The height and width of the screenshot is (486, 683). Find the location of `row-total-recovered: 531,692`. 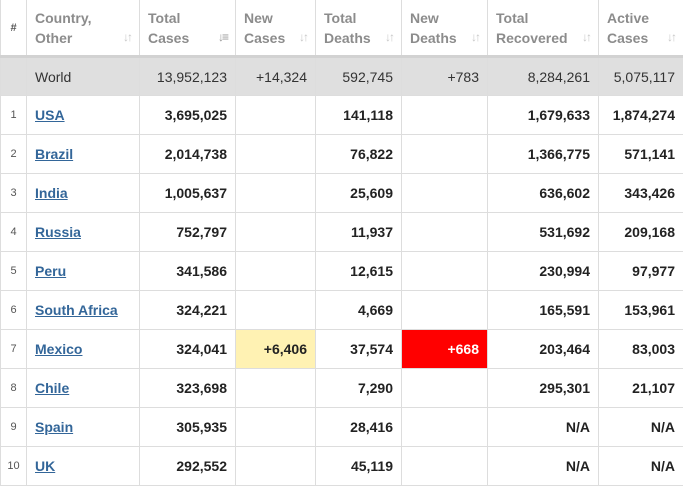

row-total-recovered: 531,692 is located at coordinates (543, 232).